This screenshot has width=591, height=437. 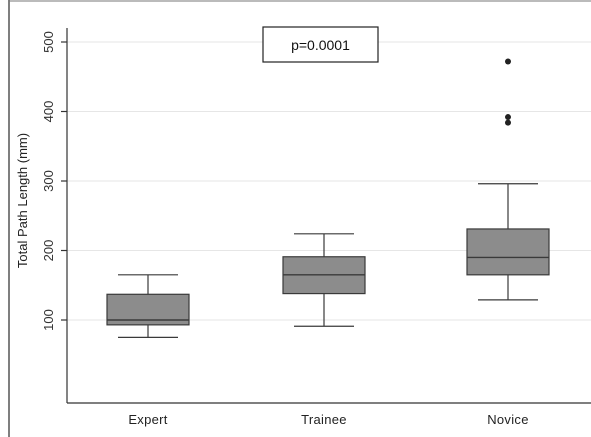 What do you see at coordinates (324, 419) in the screenshot?
I see `x-category-label: Trainee` at bounding box center [324, 419].